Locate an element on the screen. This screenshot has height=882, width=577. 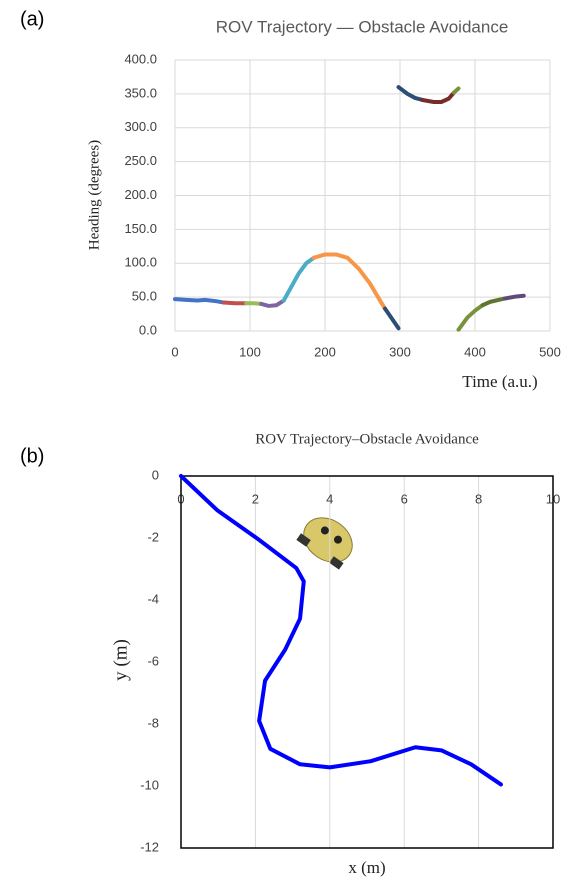
y-tick-label: -10 is located at coordinates (149, 784).